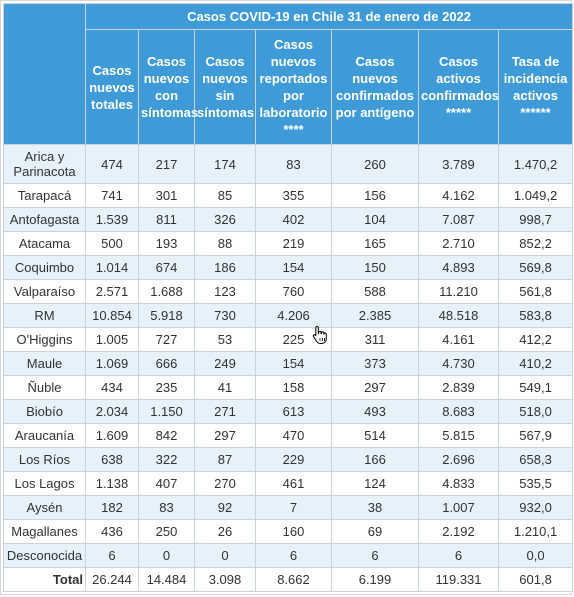 The width and height of the screenshot is (574, 597). I want to click on value-cell: 7, so click(293, 507).